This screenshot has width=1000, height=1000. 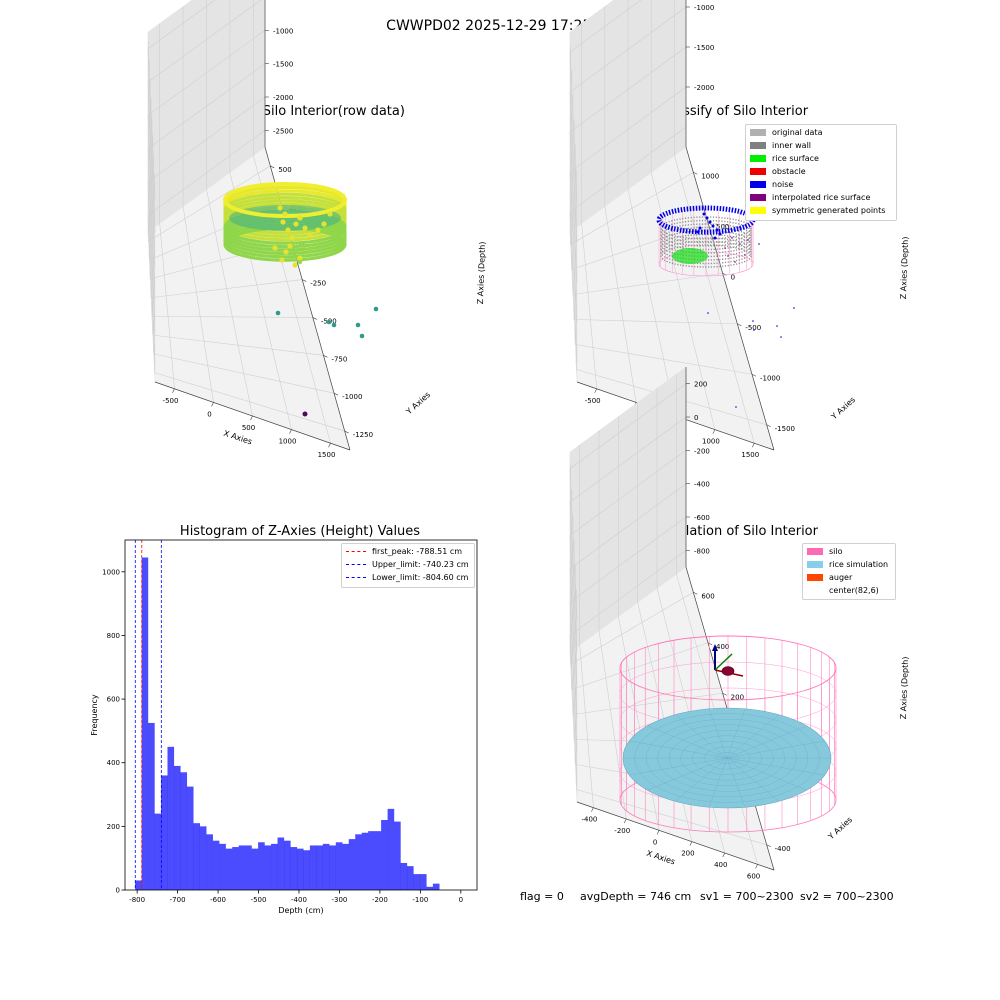 I want to click on x-tick-label: -800, so click(x=137, y=900).